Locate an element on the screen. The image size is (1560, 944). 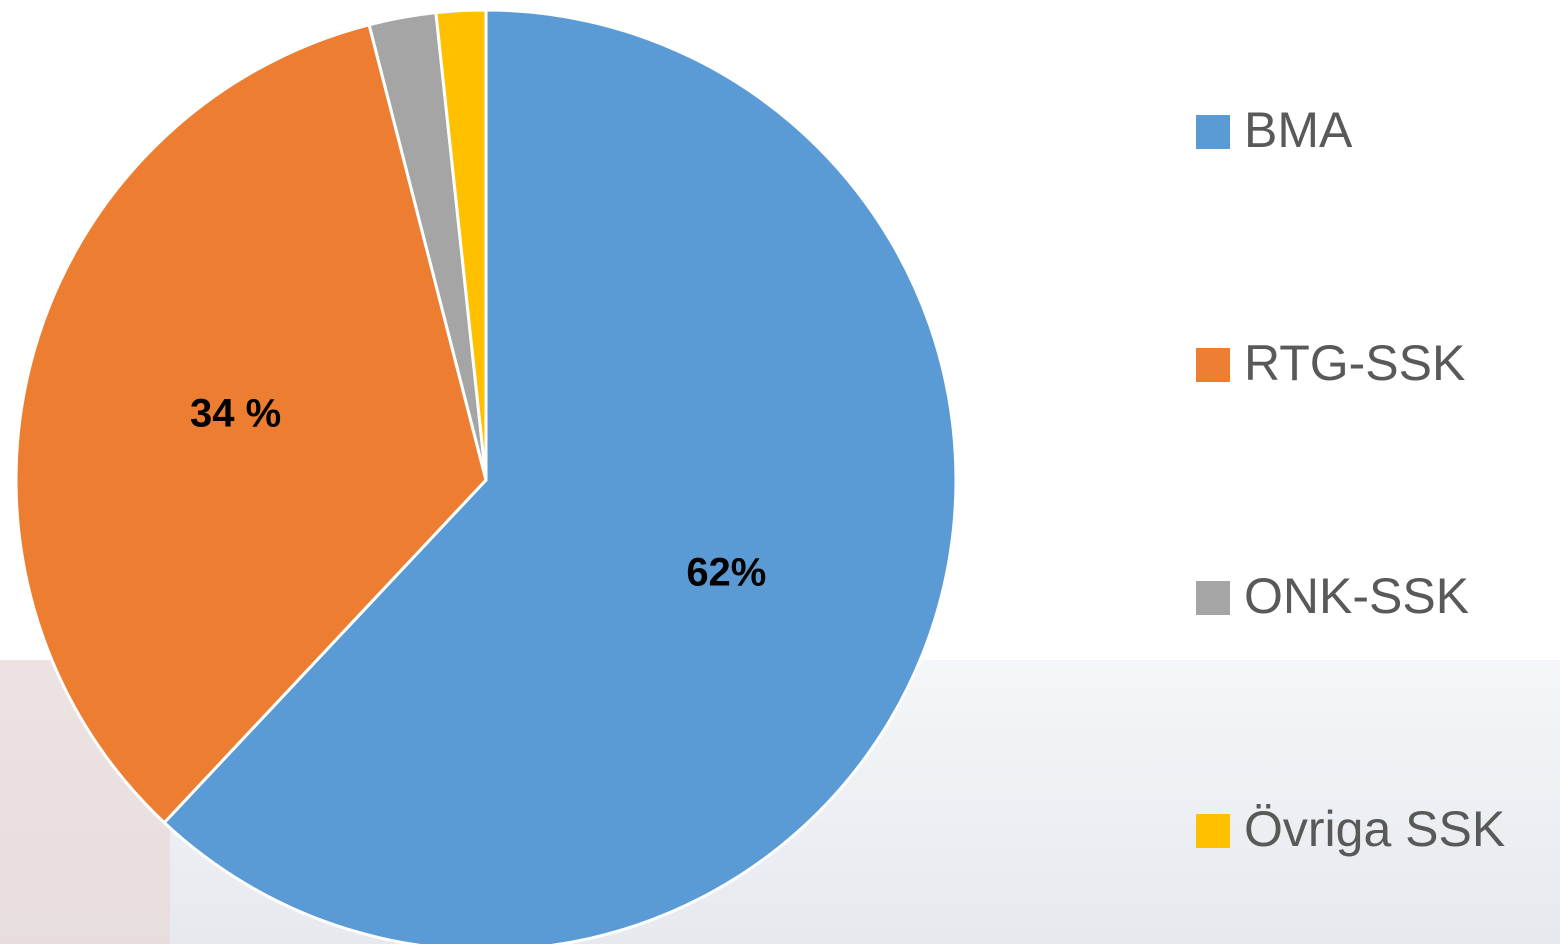
legend-label: RTG-SSK is located at coordinates (1354, 363).